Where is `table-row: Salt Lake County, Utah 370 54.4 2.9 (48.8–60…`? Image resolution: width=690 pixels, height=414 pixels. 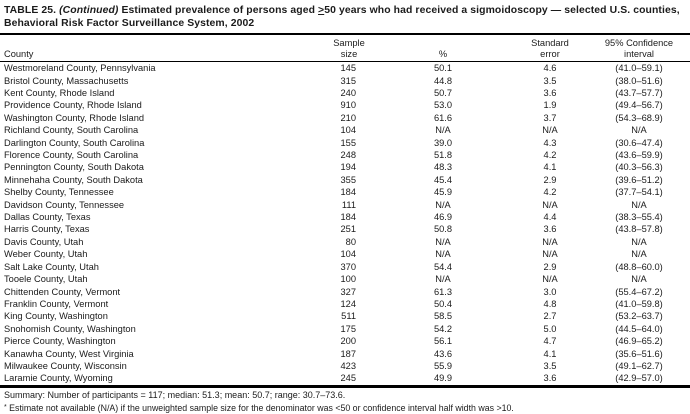
table-row: Salt Lake County, Utah 370 54.4 2.9 (48.8–60… is located at coordinates (345, 267).